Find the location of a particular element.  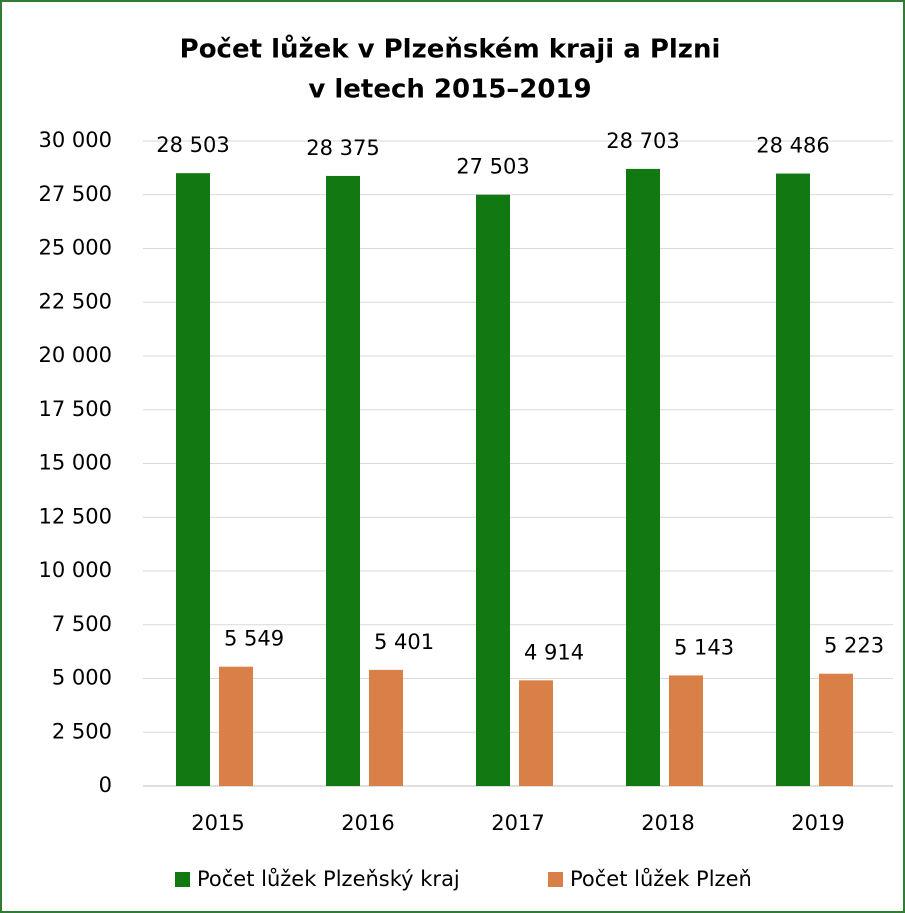

legend-label: Počet lůžek Plzeňský kraj is located at coordinates (328, 879).